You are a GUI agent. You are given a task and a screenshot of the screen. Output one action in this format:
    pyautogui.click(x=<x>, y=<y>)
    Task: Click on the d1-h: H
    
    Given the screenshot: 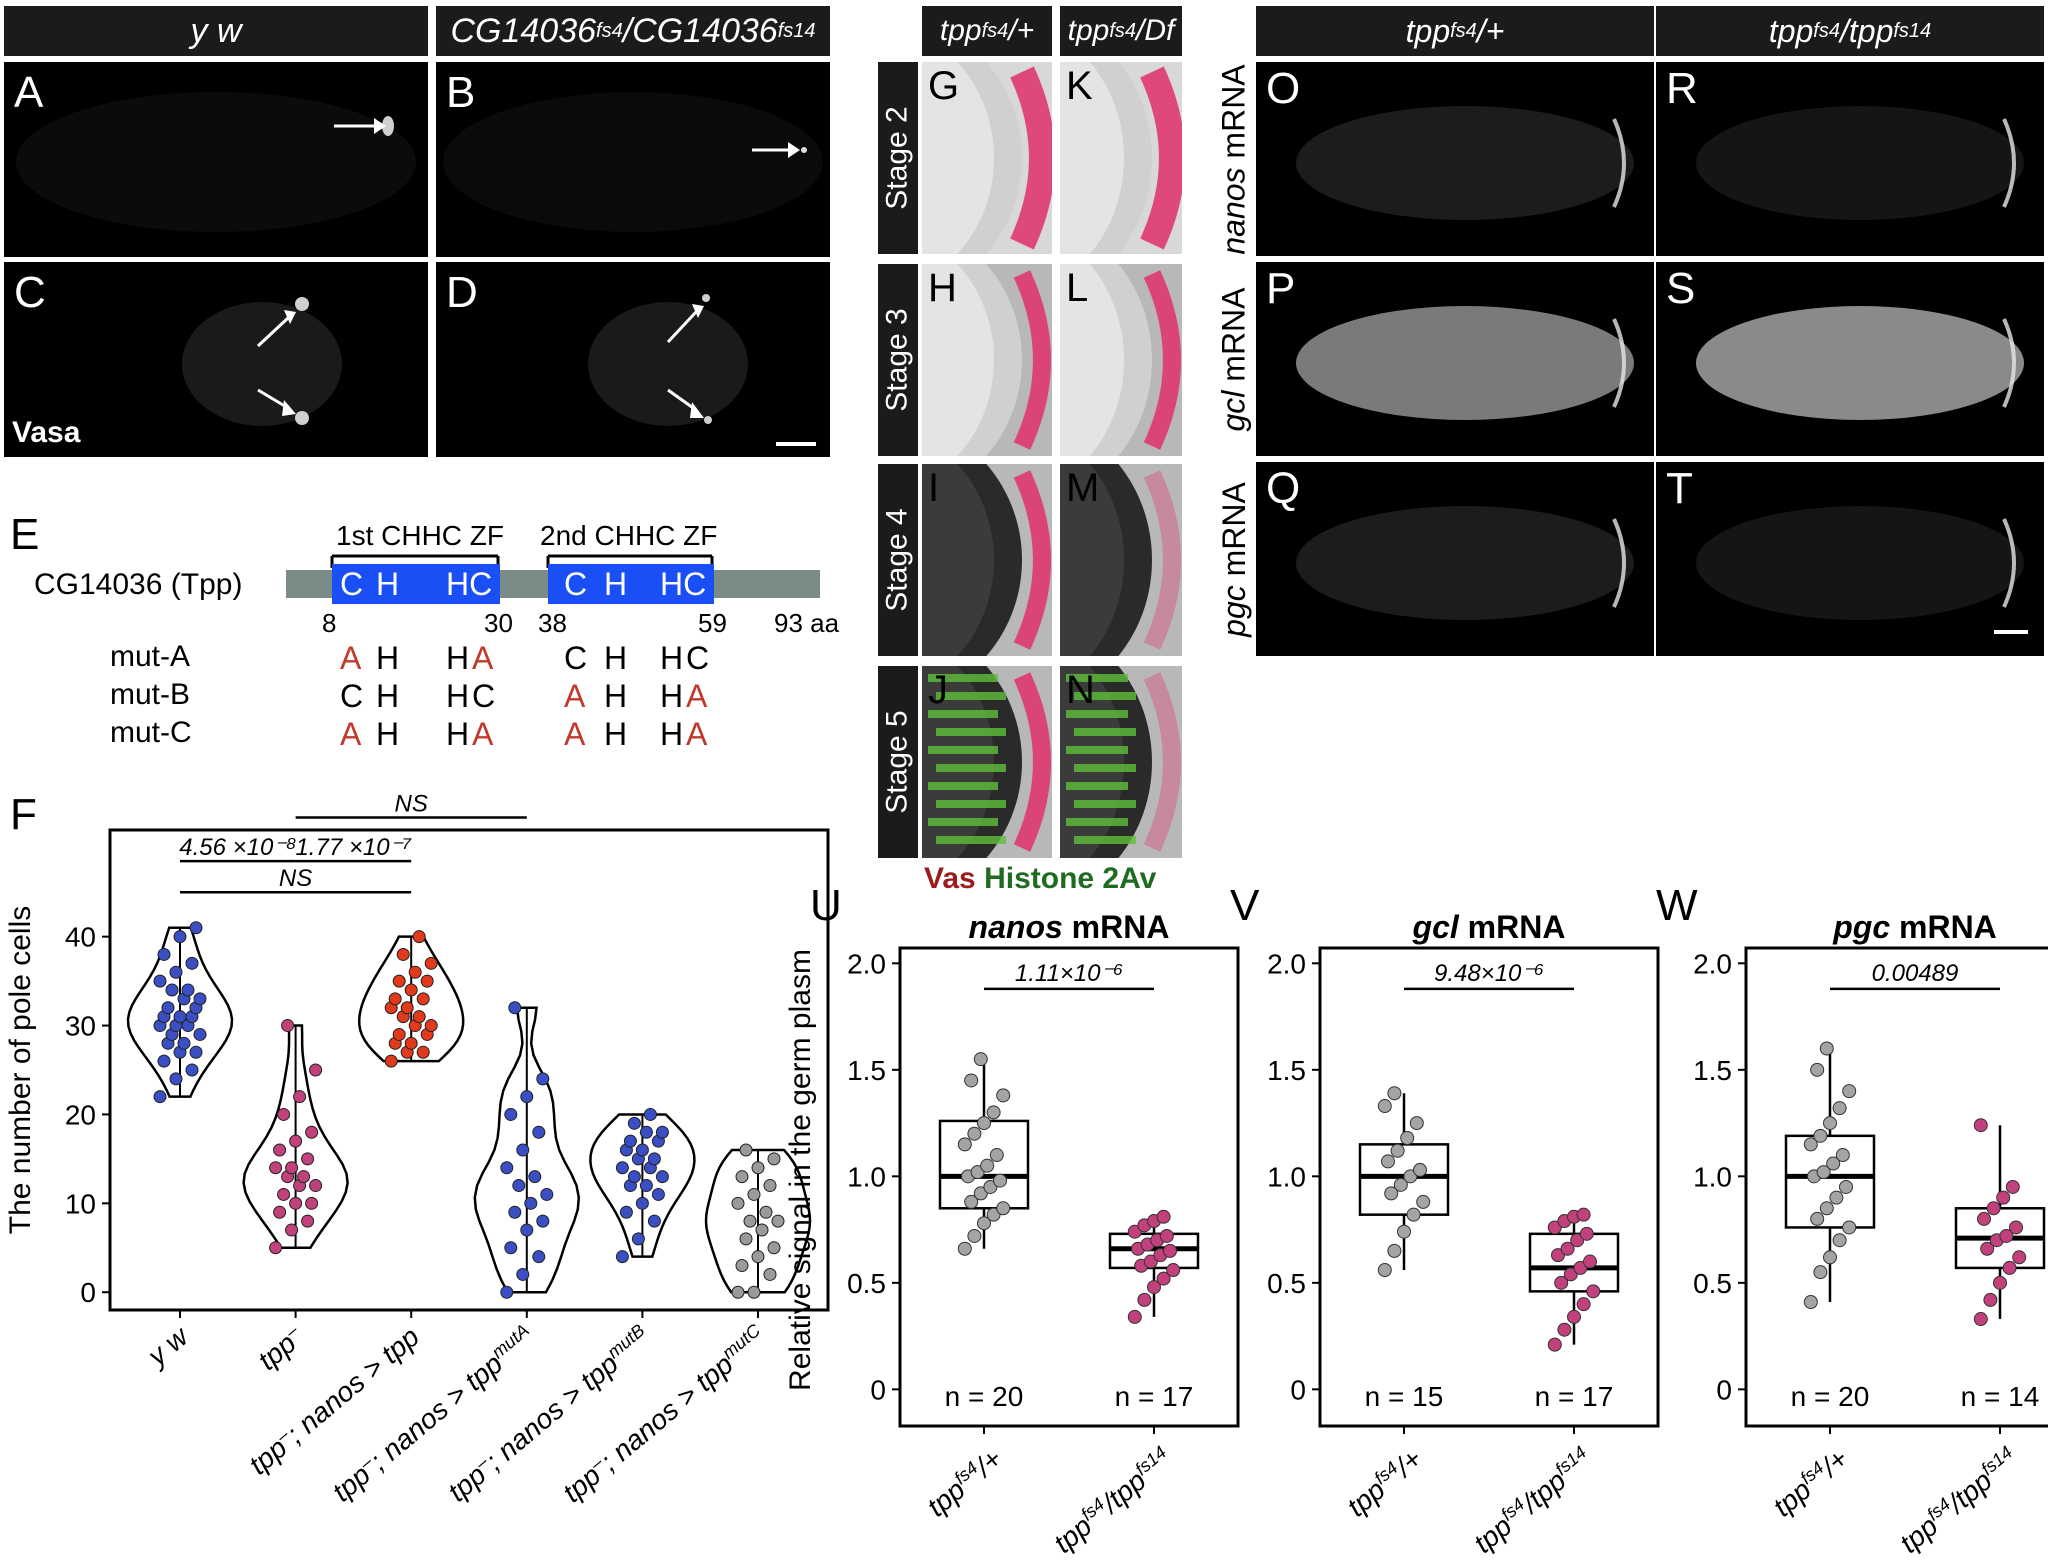 What is the action you would take?
    pyautogui.click(x=388, y=584)
    